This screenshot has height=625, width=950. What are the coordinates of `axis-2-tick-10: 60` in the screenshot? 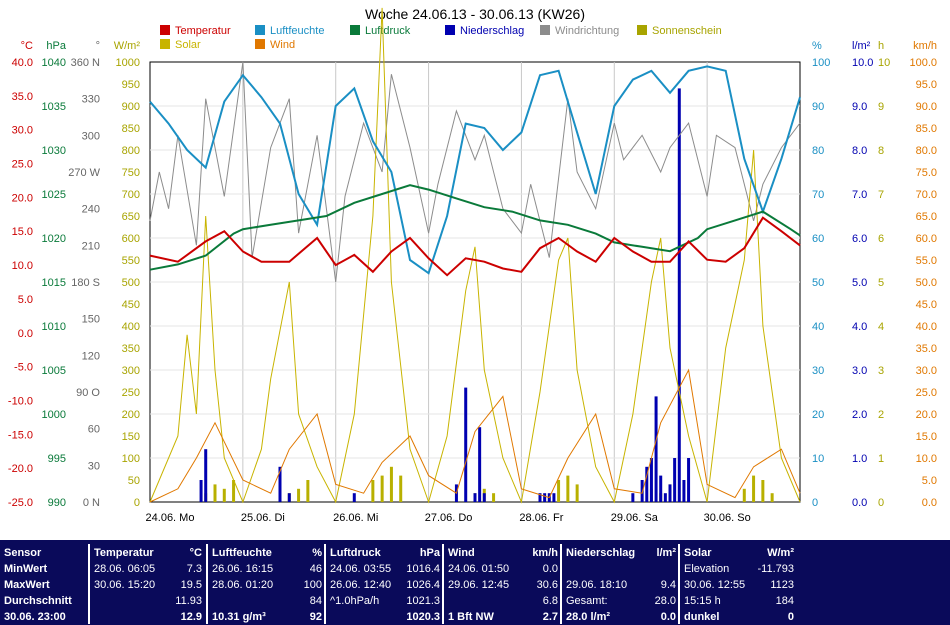 It's located at (94, 430).